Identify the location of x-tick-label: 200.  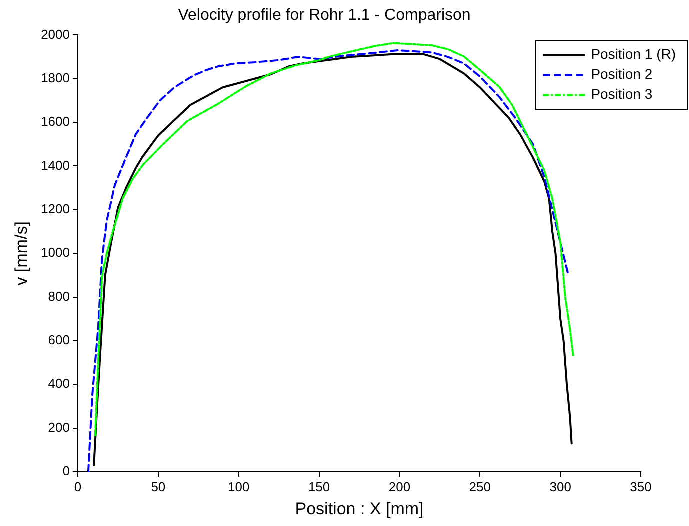
(399, 486).